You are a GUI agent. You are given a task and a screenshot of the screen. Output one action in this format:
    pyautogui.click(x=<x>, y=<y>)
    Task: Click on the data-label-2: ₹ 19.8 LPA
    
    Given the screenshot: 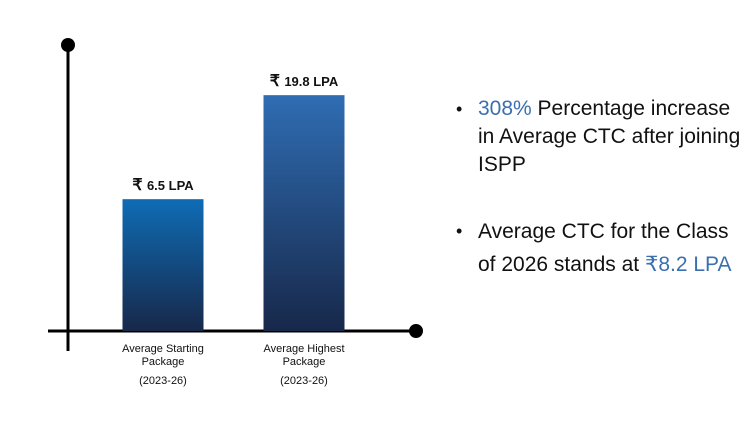 What is the action you would take?
    pyautogui.click(x=304, y=81)
    